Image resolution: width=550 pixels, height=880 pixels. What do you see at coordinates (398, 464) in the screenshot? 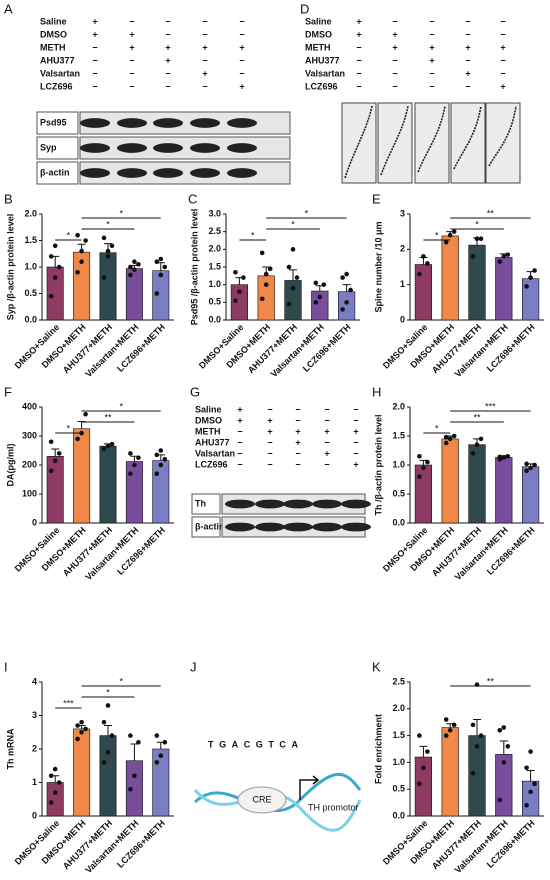
I see `y-tick-label: 1.0` at bounding box center [398, 464].